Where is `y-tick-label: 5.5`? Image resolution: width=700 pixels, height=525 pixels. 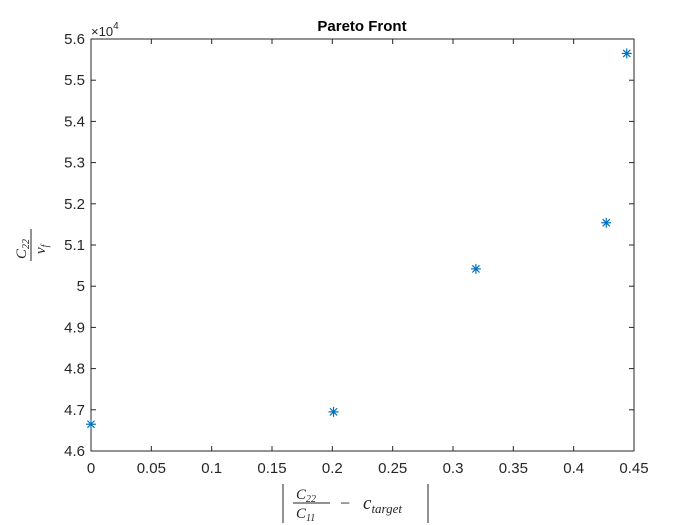 y-tick-label: 5.5 is located at coordinates (74, 80).